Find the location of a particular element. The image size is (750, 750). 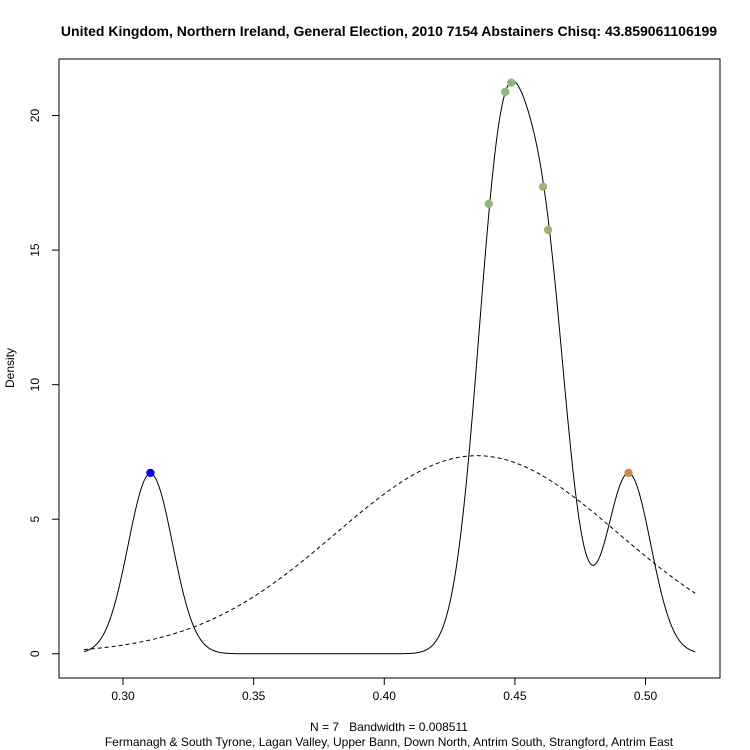

x-tick-label: 0.35 is located at coordinates (254, 696).